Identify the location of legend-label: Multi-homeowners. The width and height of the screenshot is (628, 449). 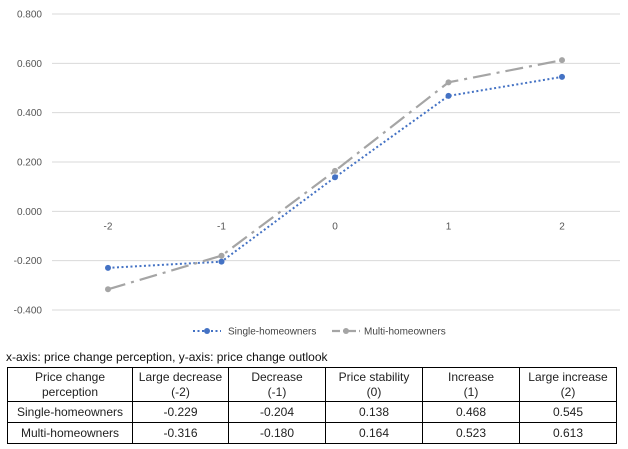
(405, 332).